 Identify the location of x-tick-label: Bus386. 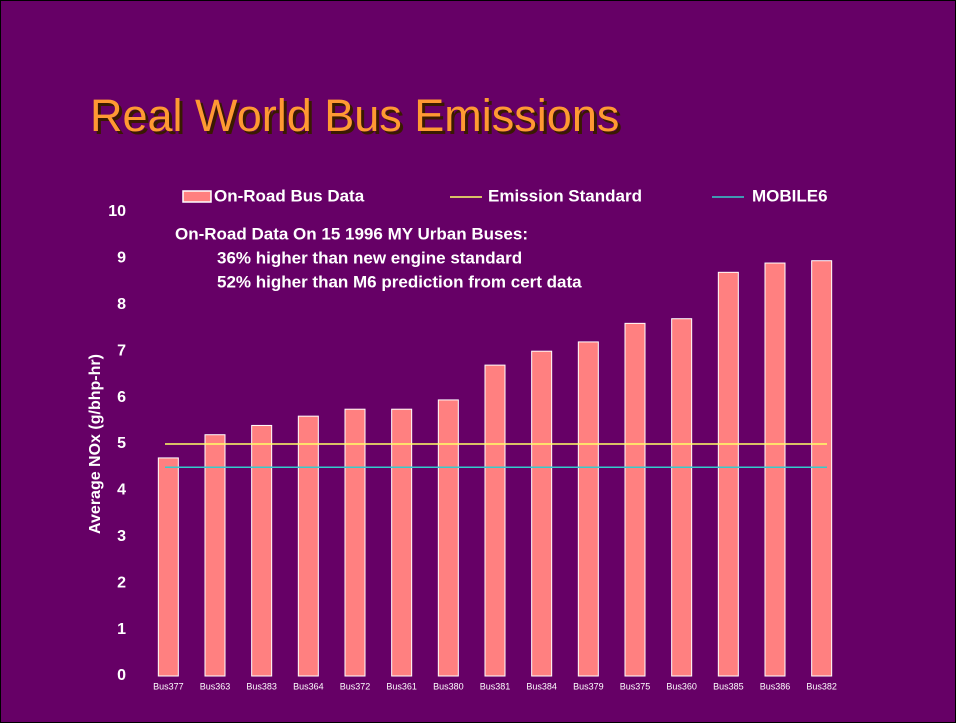
(775, 686).